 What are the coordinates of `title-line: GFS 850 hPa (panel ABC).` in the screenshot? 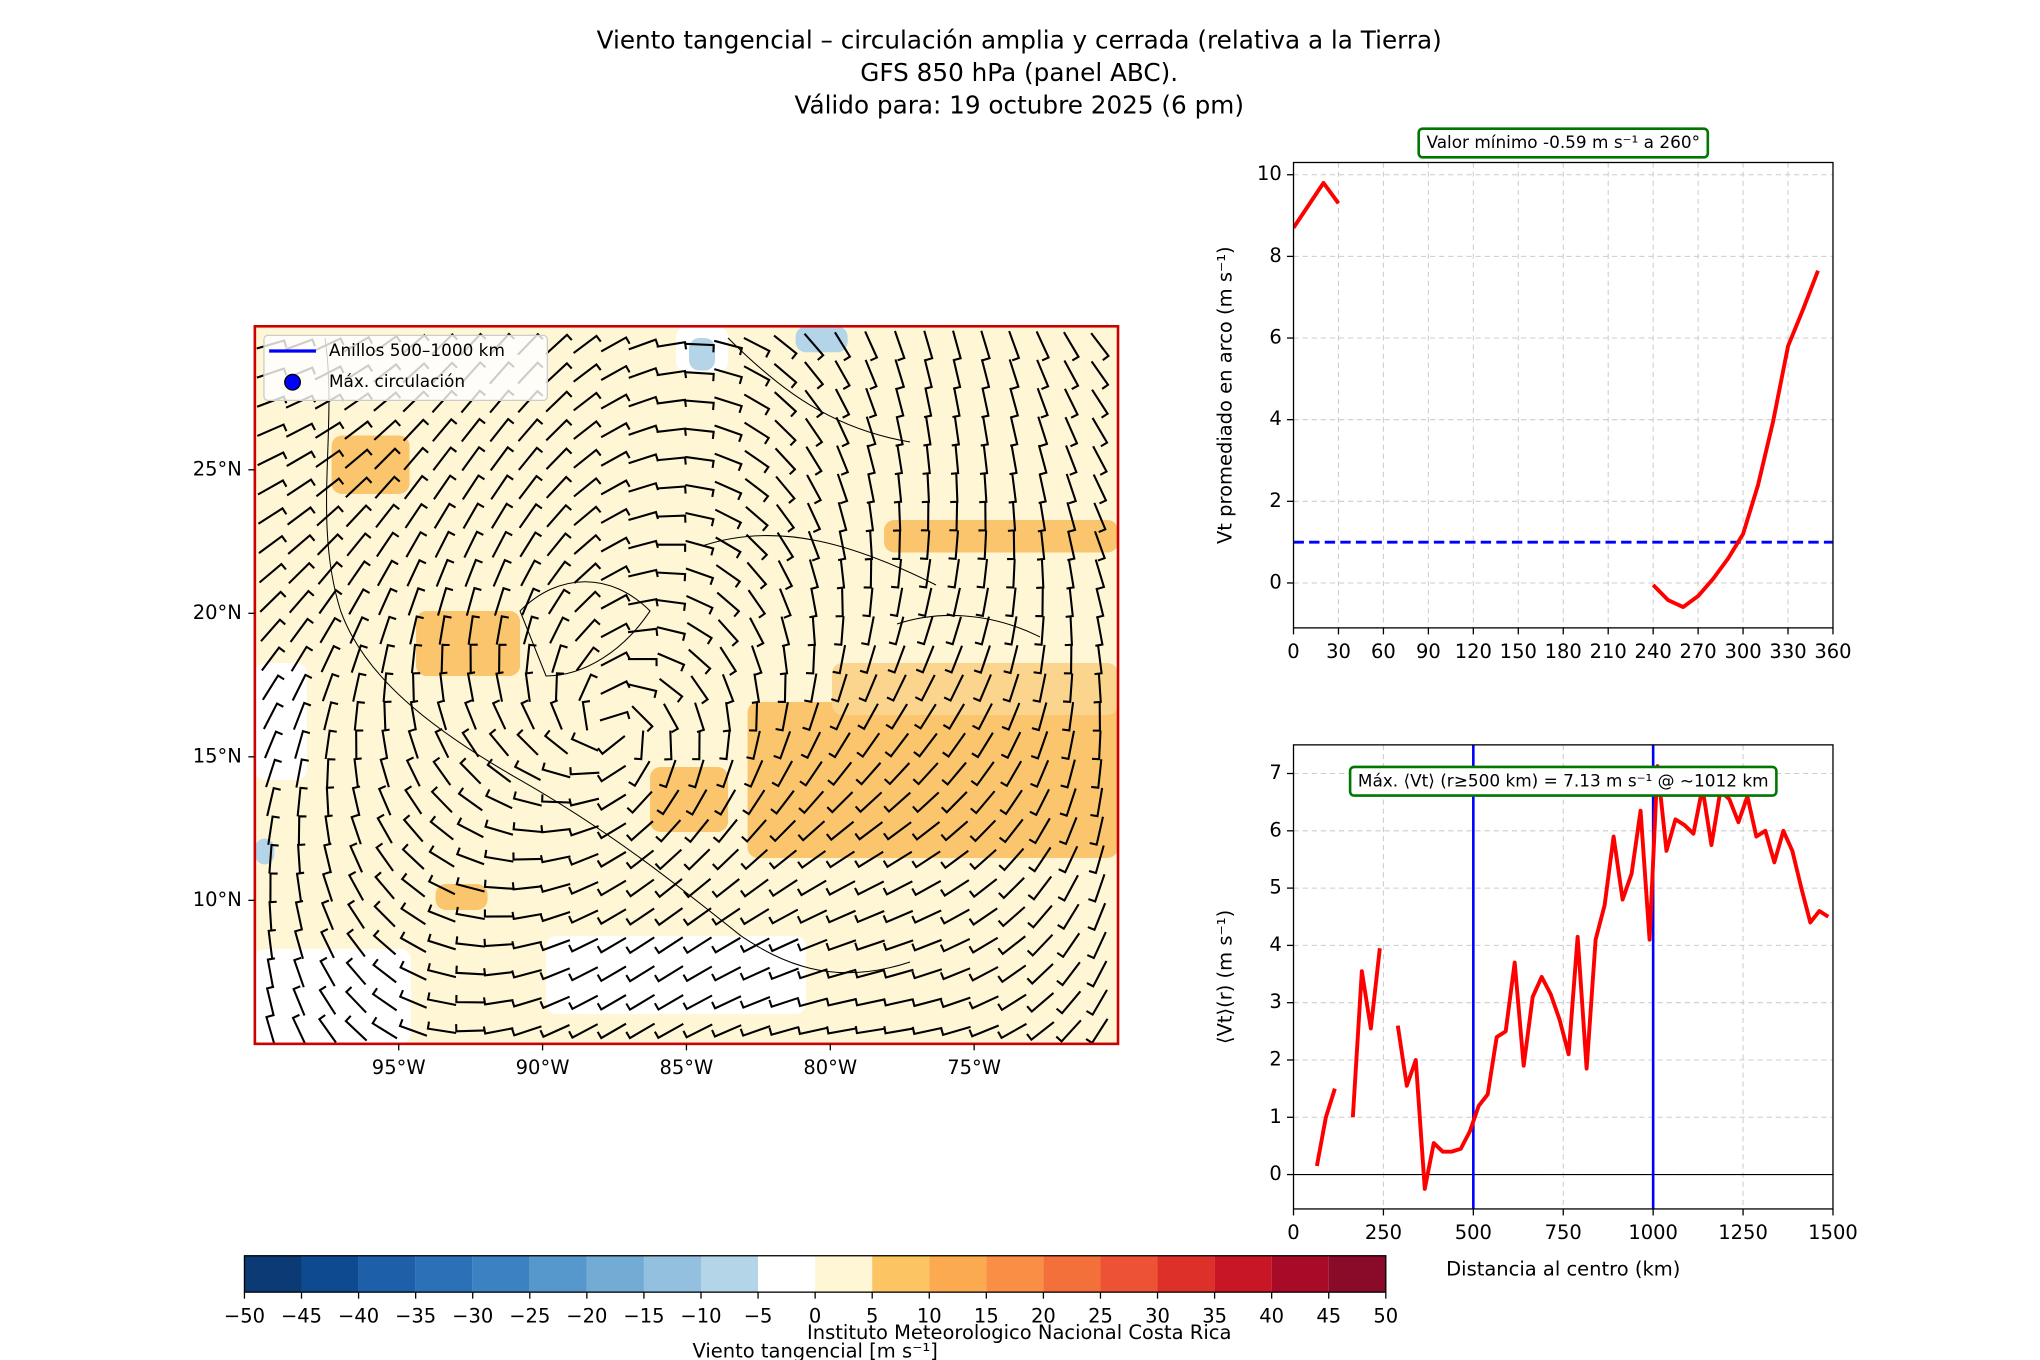 It's located at (1019, 72).